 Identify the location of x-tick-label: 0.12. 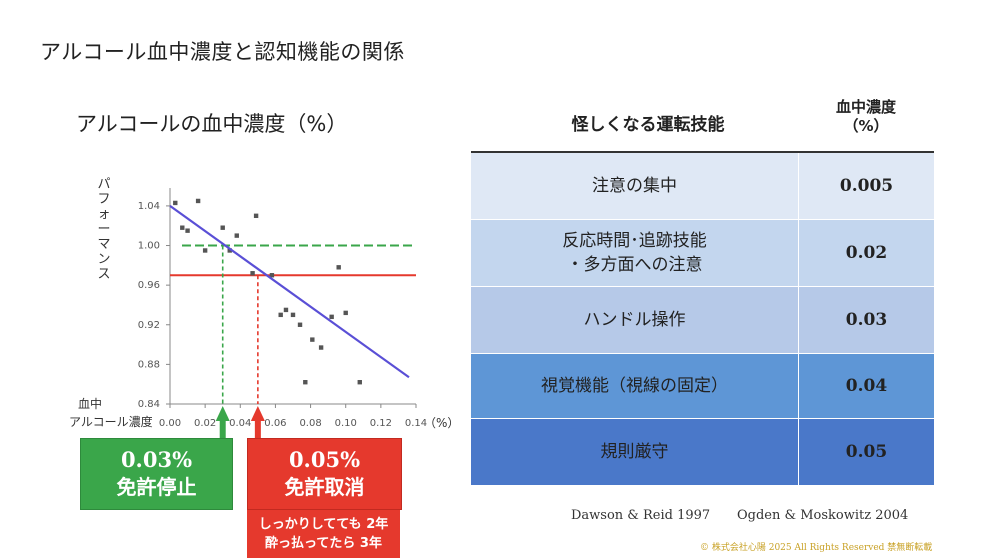
(381, 423).